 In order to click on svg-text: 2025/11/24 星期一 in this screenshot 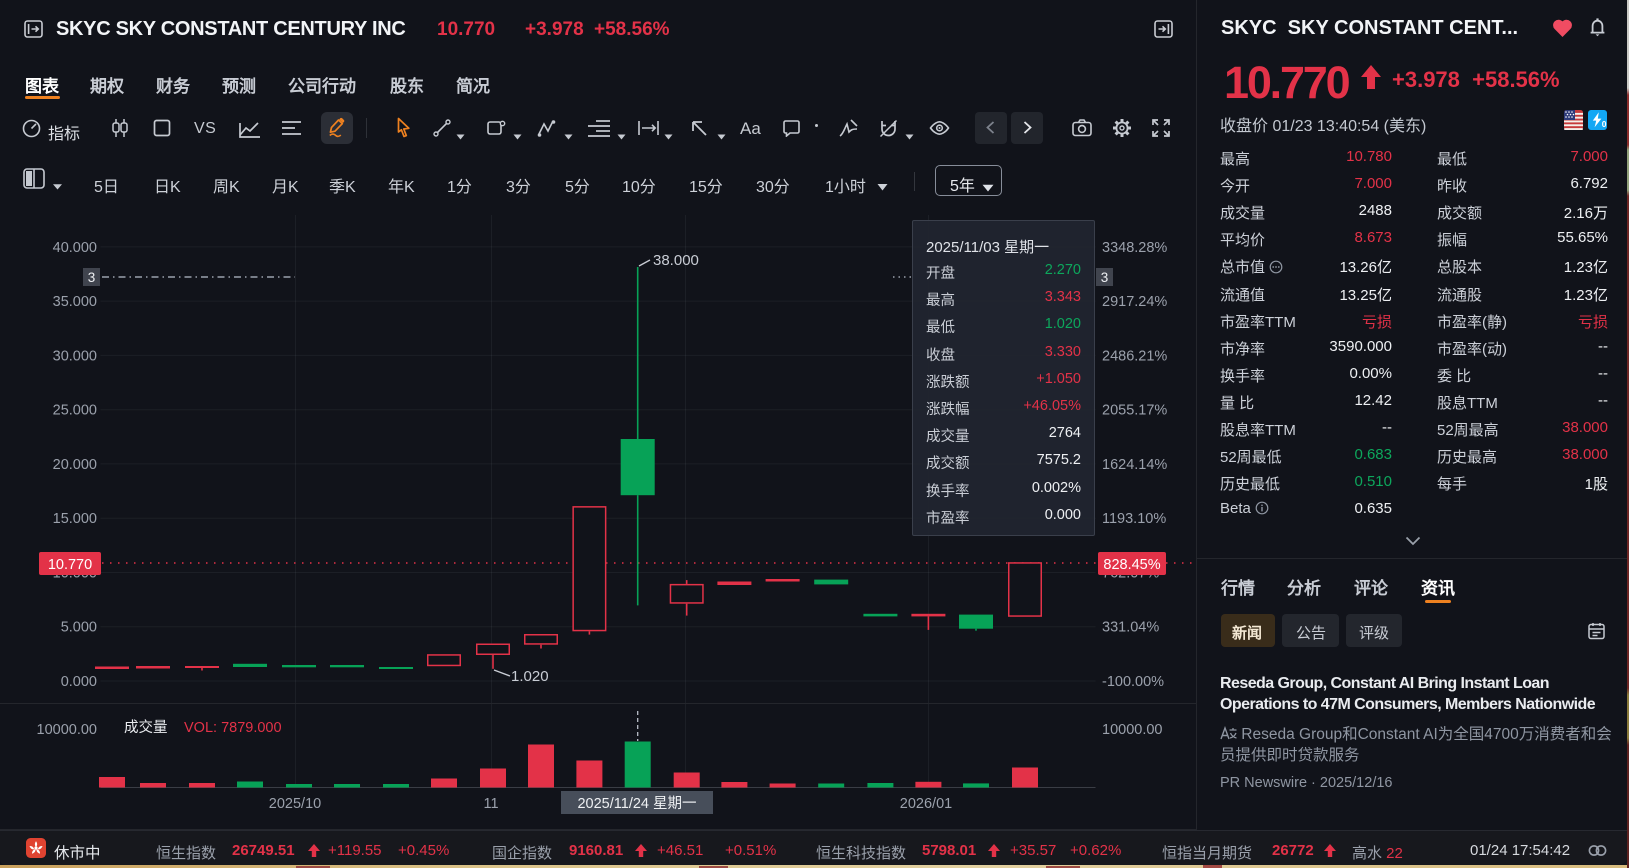, I will do `click(636, 803)`.